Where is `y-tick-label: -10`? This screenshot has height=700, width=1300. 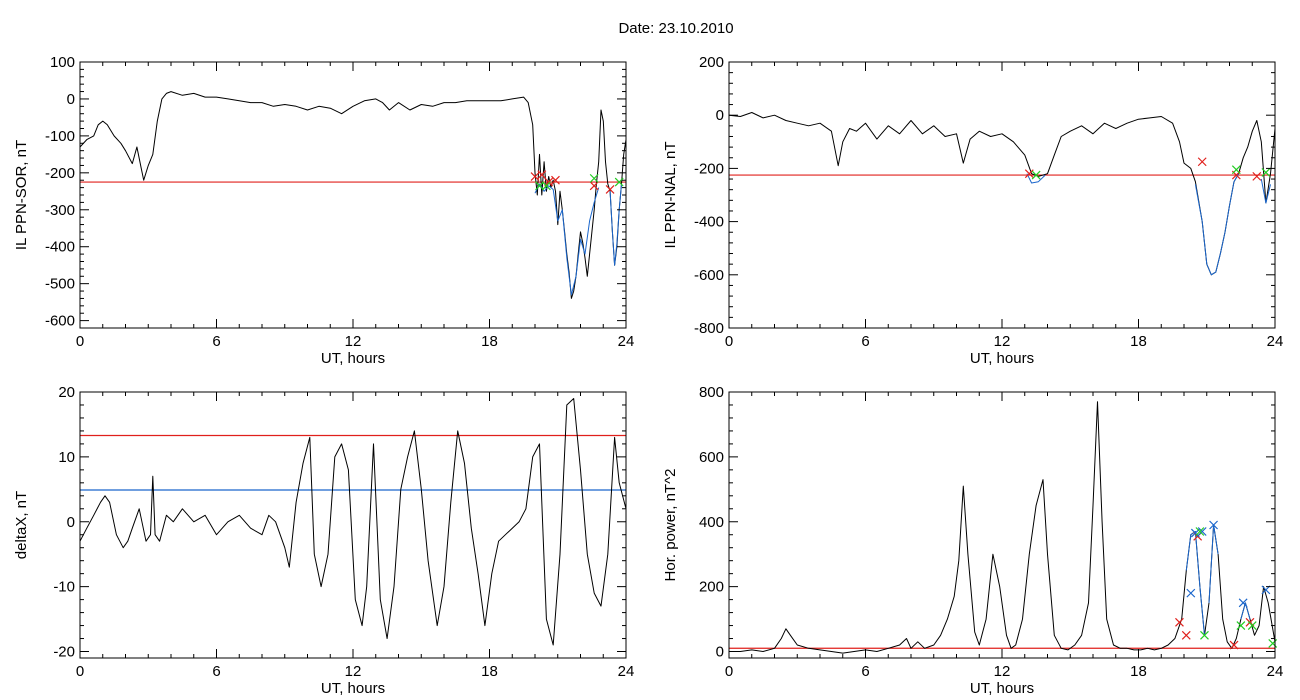 y-tick-label: -10 is located at coordinates (64, 587).